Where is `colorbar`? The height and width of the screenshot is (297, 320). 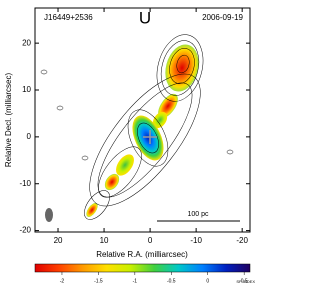
colorbar is located at coordinates (142, 268).